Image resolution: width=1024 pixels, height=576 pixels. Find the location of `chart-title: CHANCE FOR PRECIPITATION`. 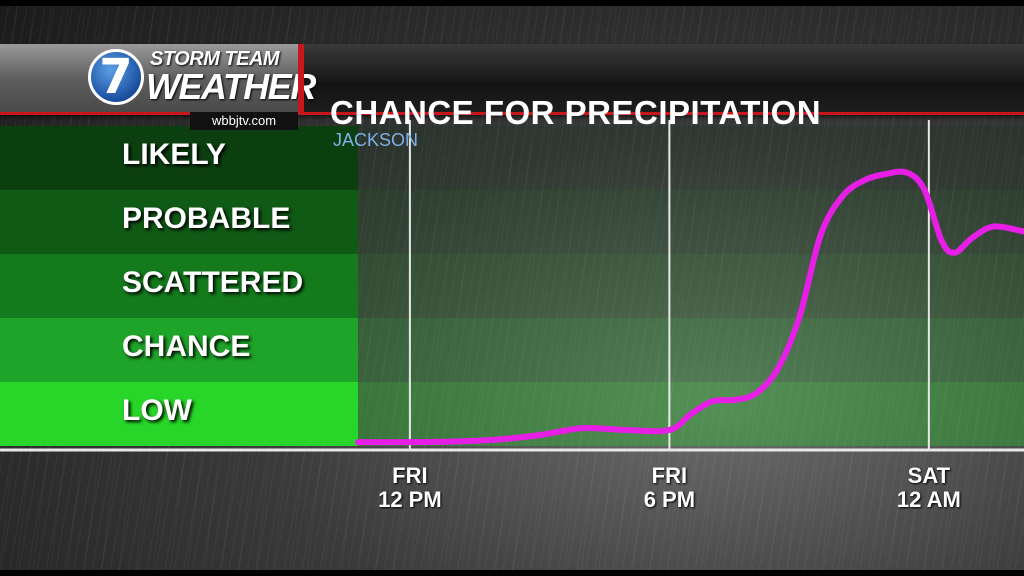

chart-title: CHANCE FOR PRECIPITATION is located at coordinates (576, 112).